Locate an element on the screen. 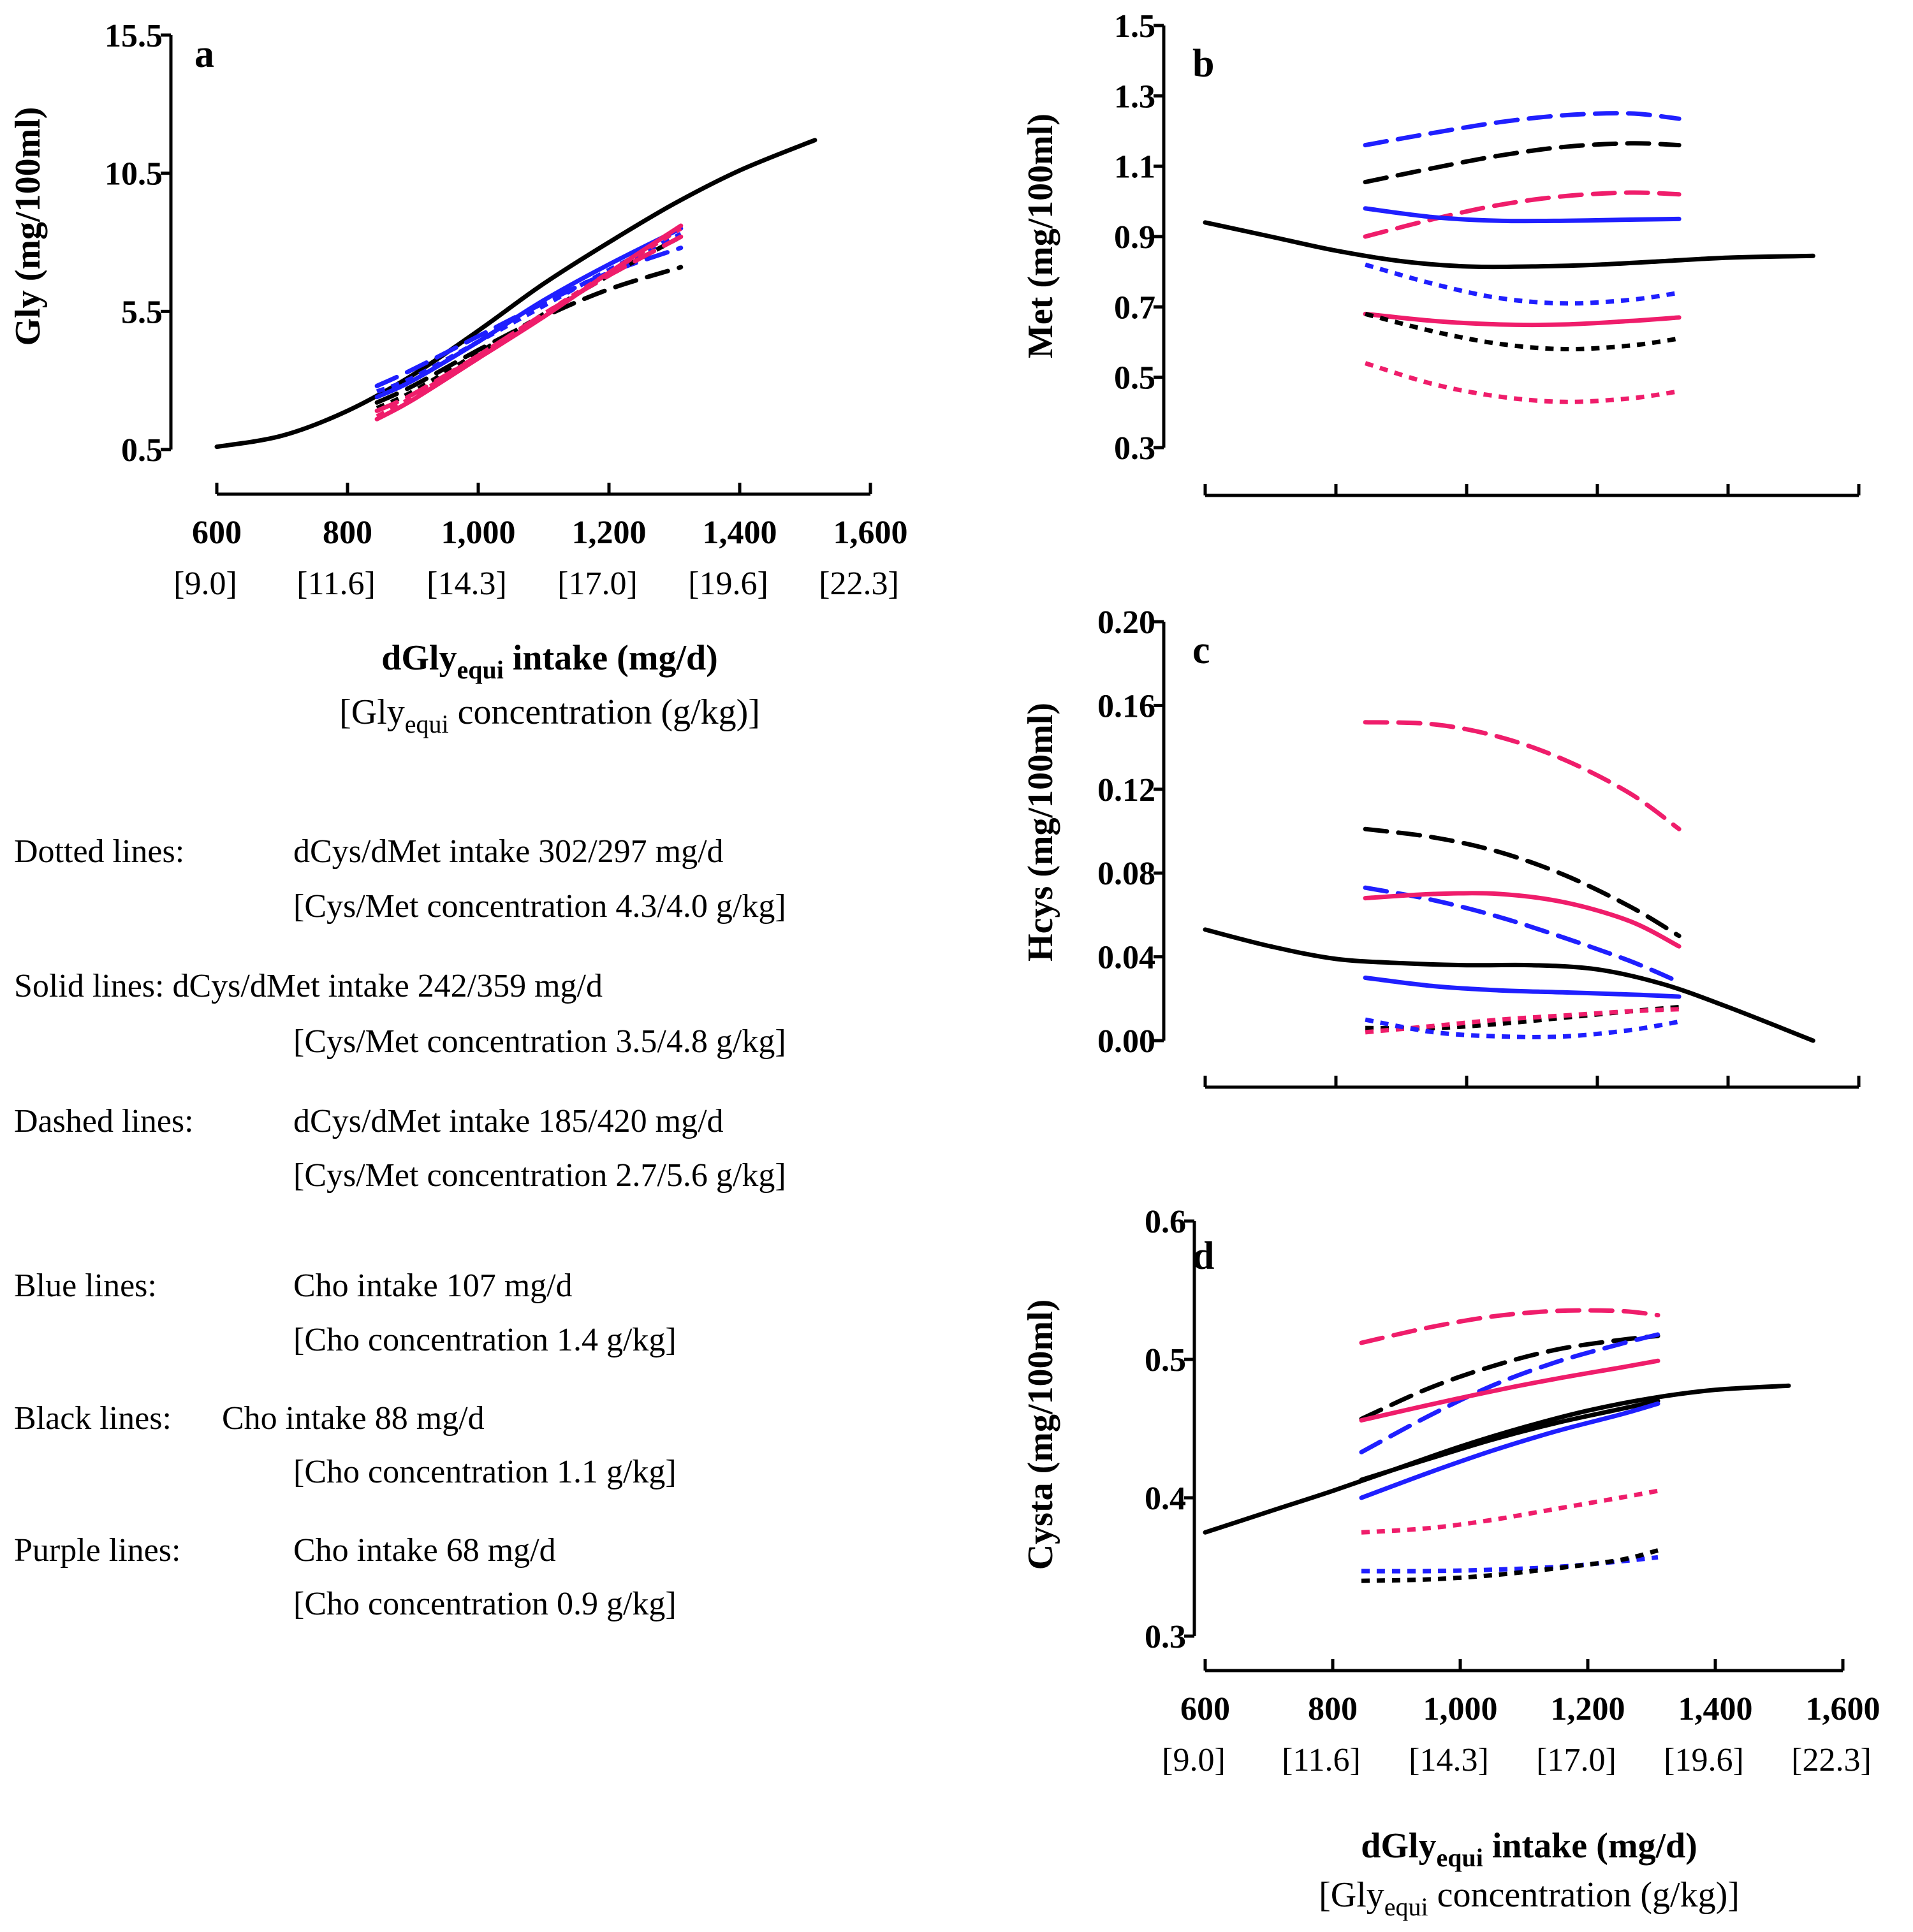  y-tick-label-b-5: 1.3 is located at coordinates (1134, 97).